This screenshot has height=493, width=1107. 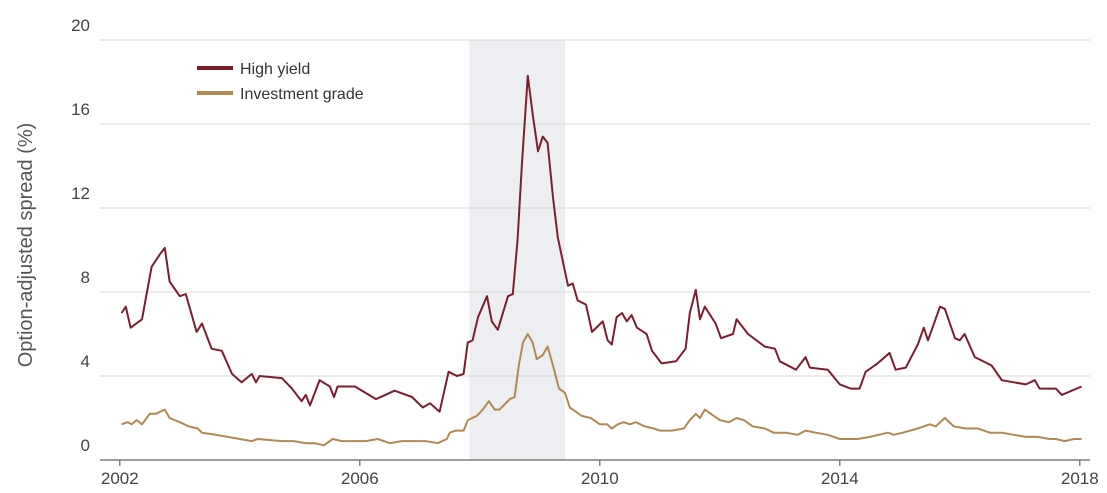 I want to click on legend-label: Investment grade, so click(x=302, y=94).